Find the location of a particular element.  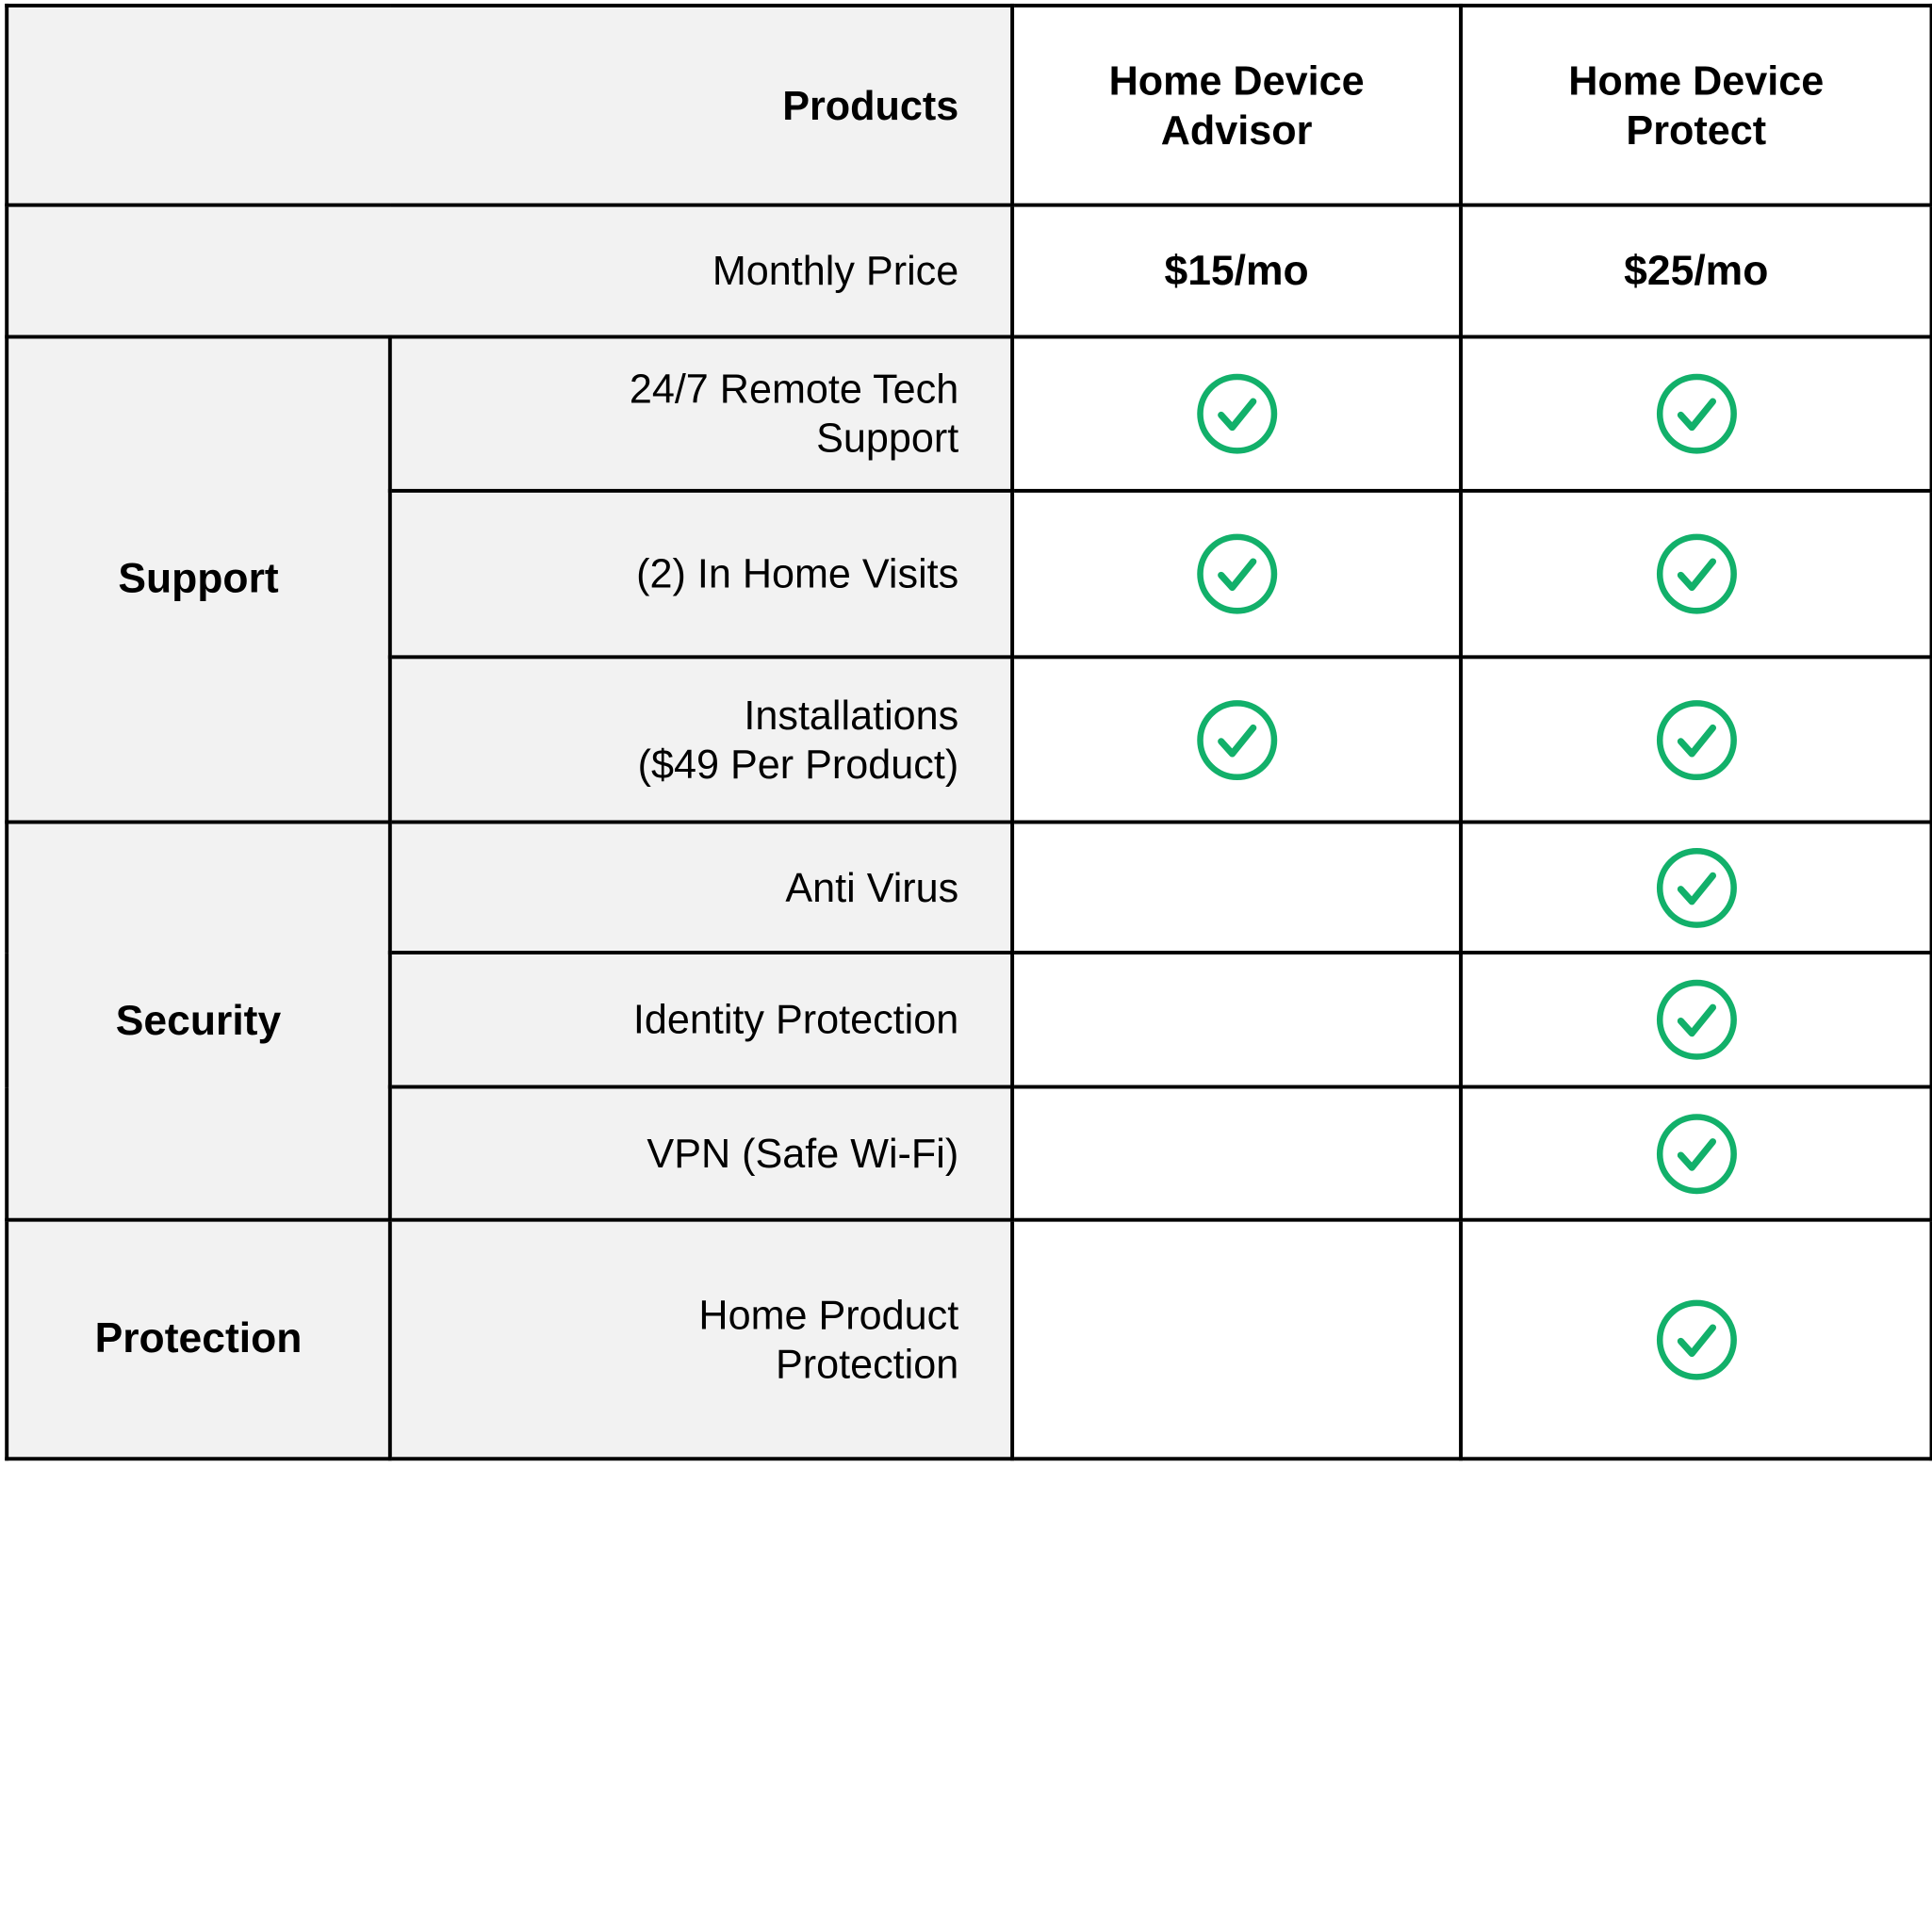

cell-home-product-protect is located at coordinates (1695, 1339).